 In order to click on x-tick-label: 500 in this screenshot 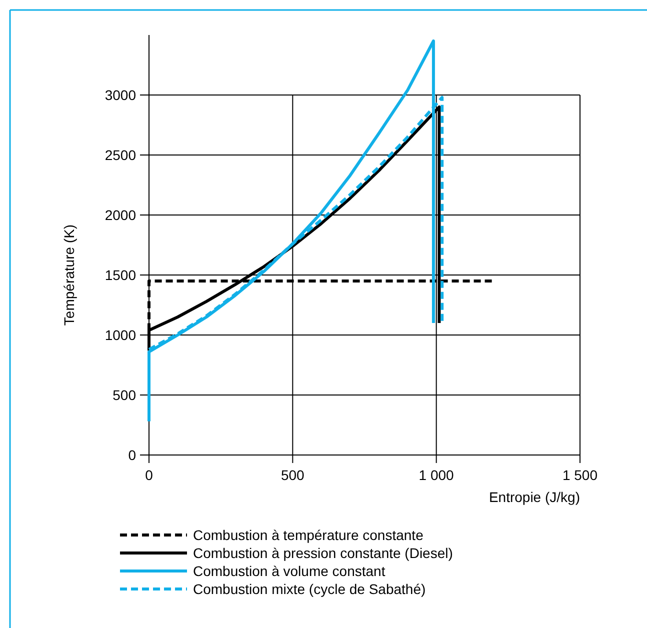, I will do `click(292, 475)`.